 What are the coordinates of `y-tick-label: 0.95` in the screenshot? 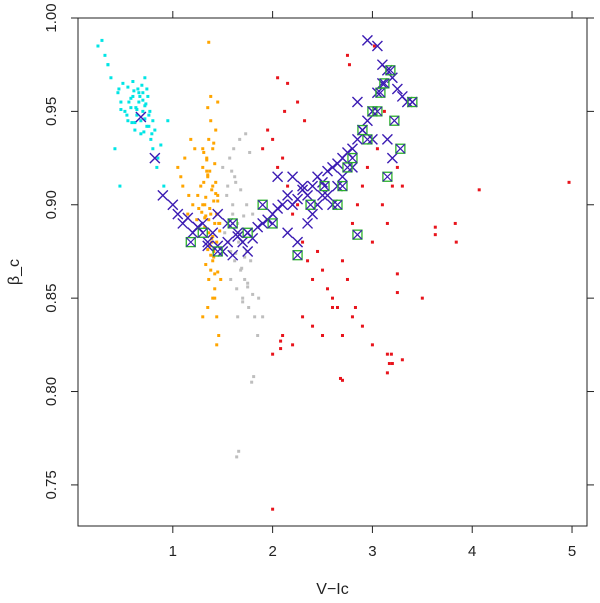 It's located at (51, 111).